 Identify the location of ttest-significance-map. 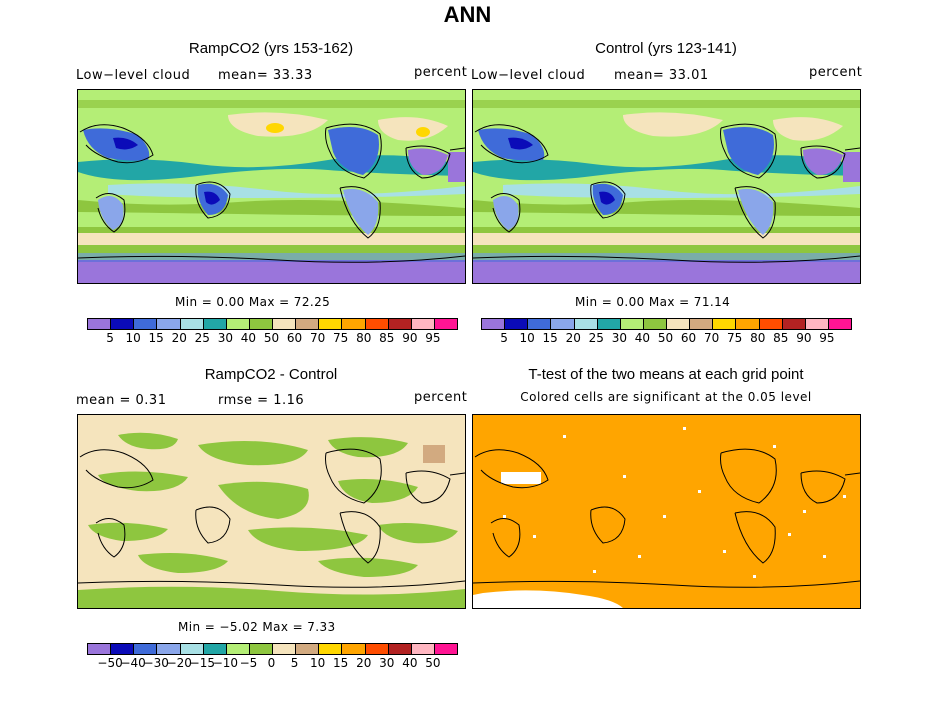
(666, 511).